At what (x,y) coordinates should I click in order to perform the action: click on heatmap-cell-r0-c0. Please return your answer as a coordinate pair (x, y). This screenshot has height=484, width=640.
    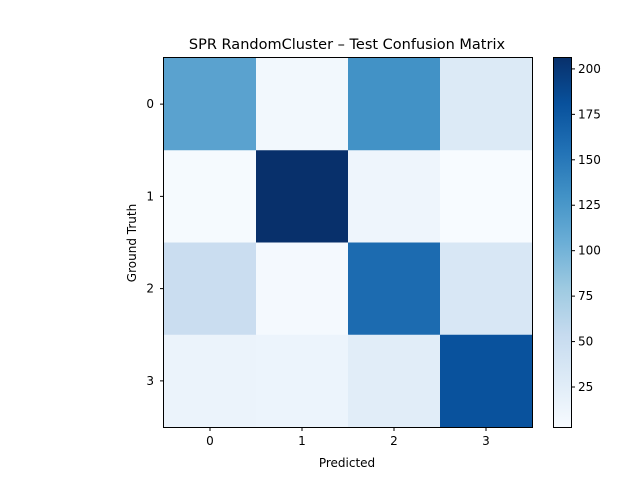
    Looking at the image, I should click on (210, 104).